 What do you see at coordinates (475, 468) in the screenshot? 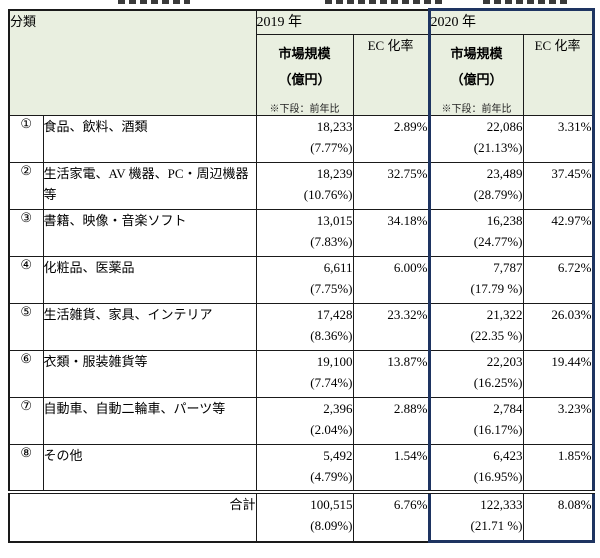
I see `market-2020: 6,423 (16.95%)` at bounding box center [475, 468].